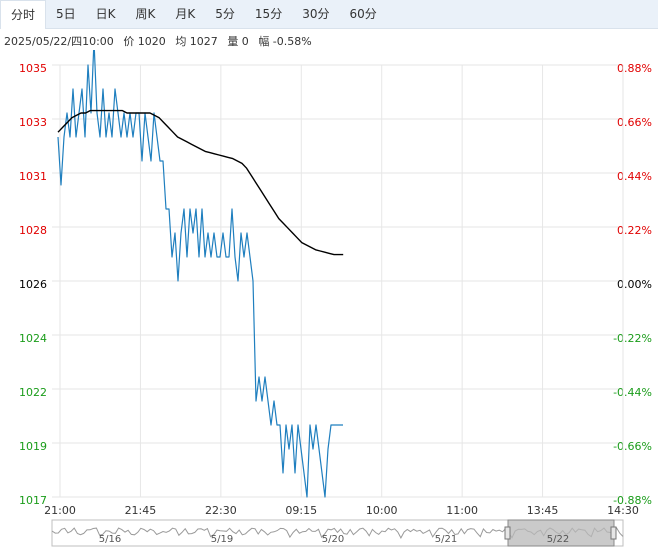 The image size is (658, 548). I want to click on x-tick-label: 13:45, so click(543, 510).